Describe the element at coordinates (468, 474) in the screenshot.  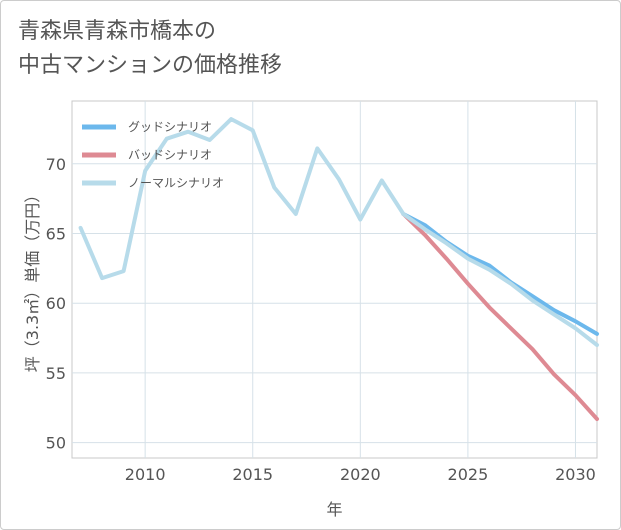
I see `x-tick-label: 2025` at that location.